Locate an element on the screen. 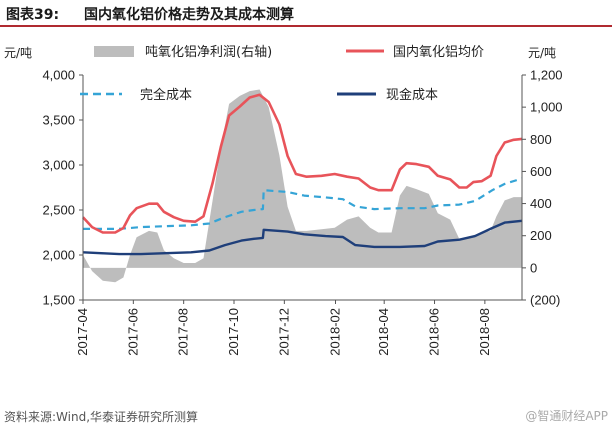 The height and width of the screenshot is (432, 612). figure-header: 图表39: 国内氧化铝价格走势及其成本测算 is located at coordinates (306, 13).